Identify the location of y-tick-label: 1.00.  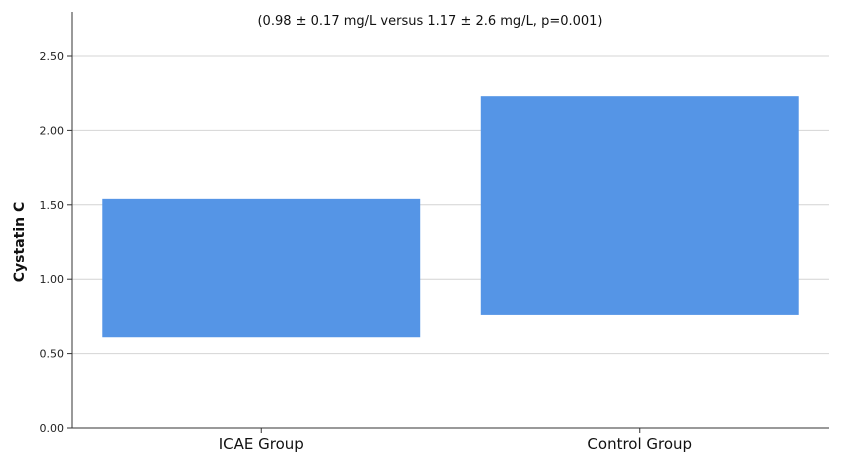
(52, 279).